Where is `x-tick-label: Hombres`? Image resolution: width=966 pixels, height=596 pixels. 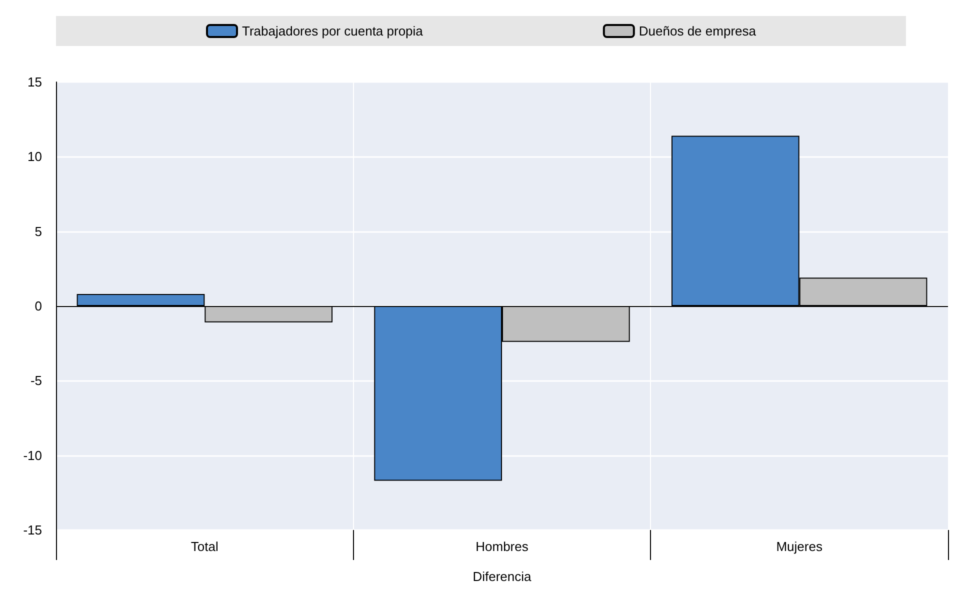 x-tick-label: Hombres is located at coordinates (502, 546).